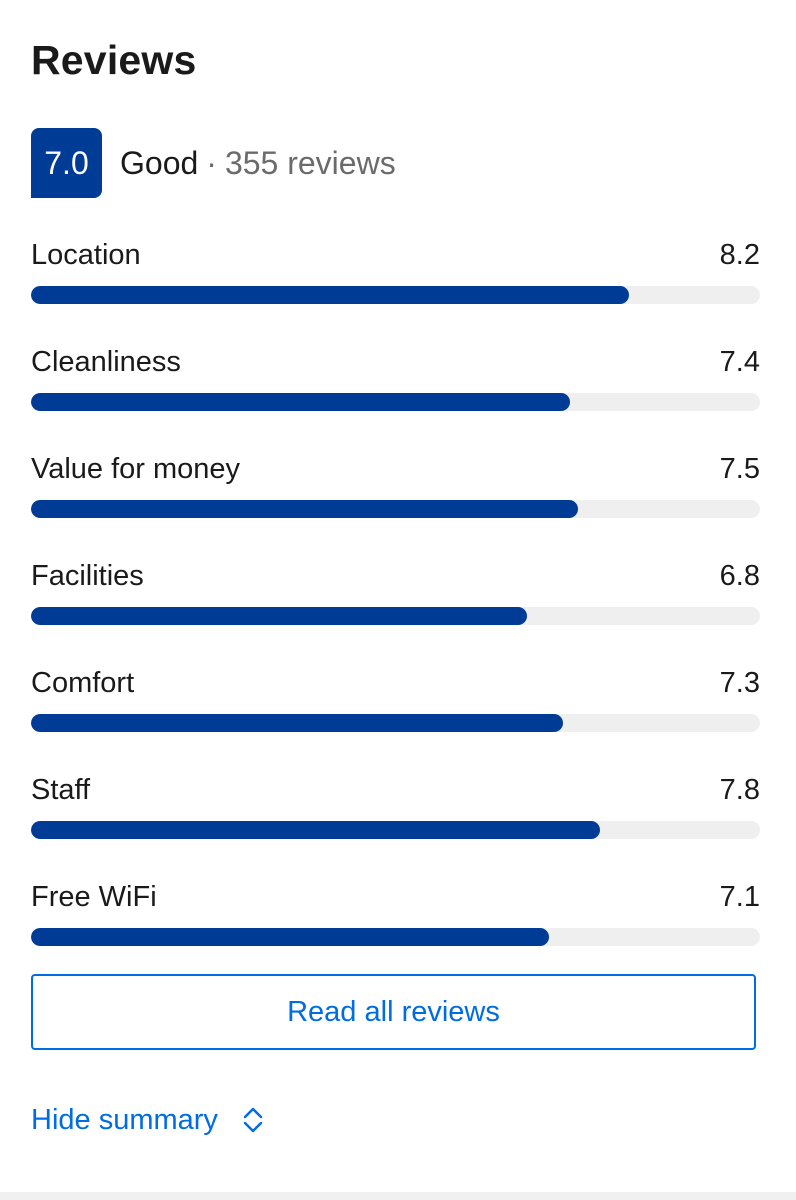  What do you see at coordinates (395, 385) in the screenshot?
I see `category-cleanliness: Cleanliness 7.4` at bounding box center [395, 385].